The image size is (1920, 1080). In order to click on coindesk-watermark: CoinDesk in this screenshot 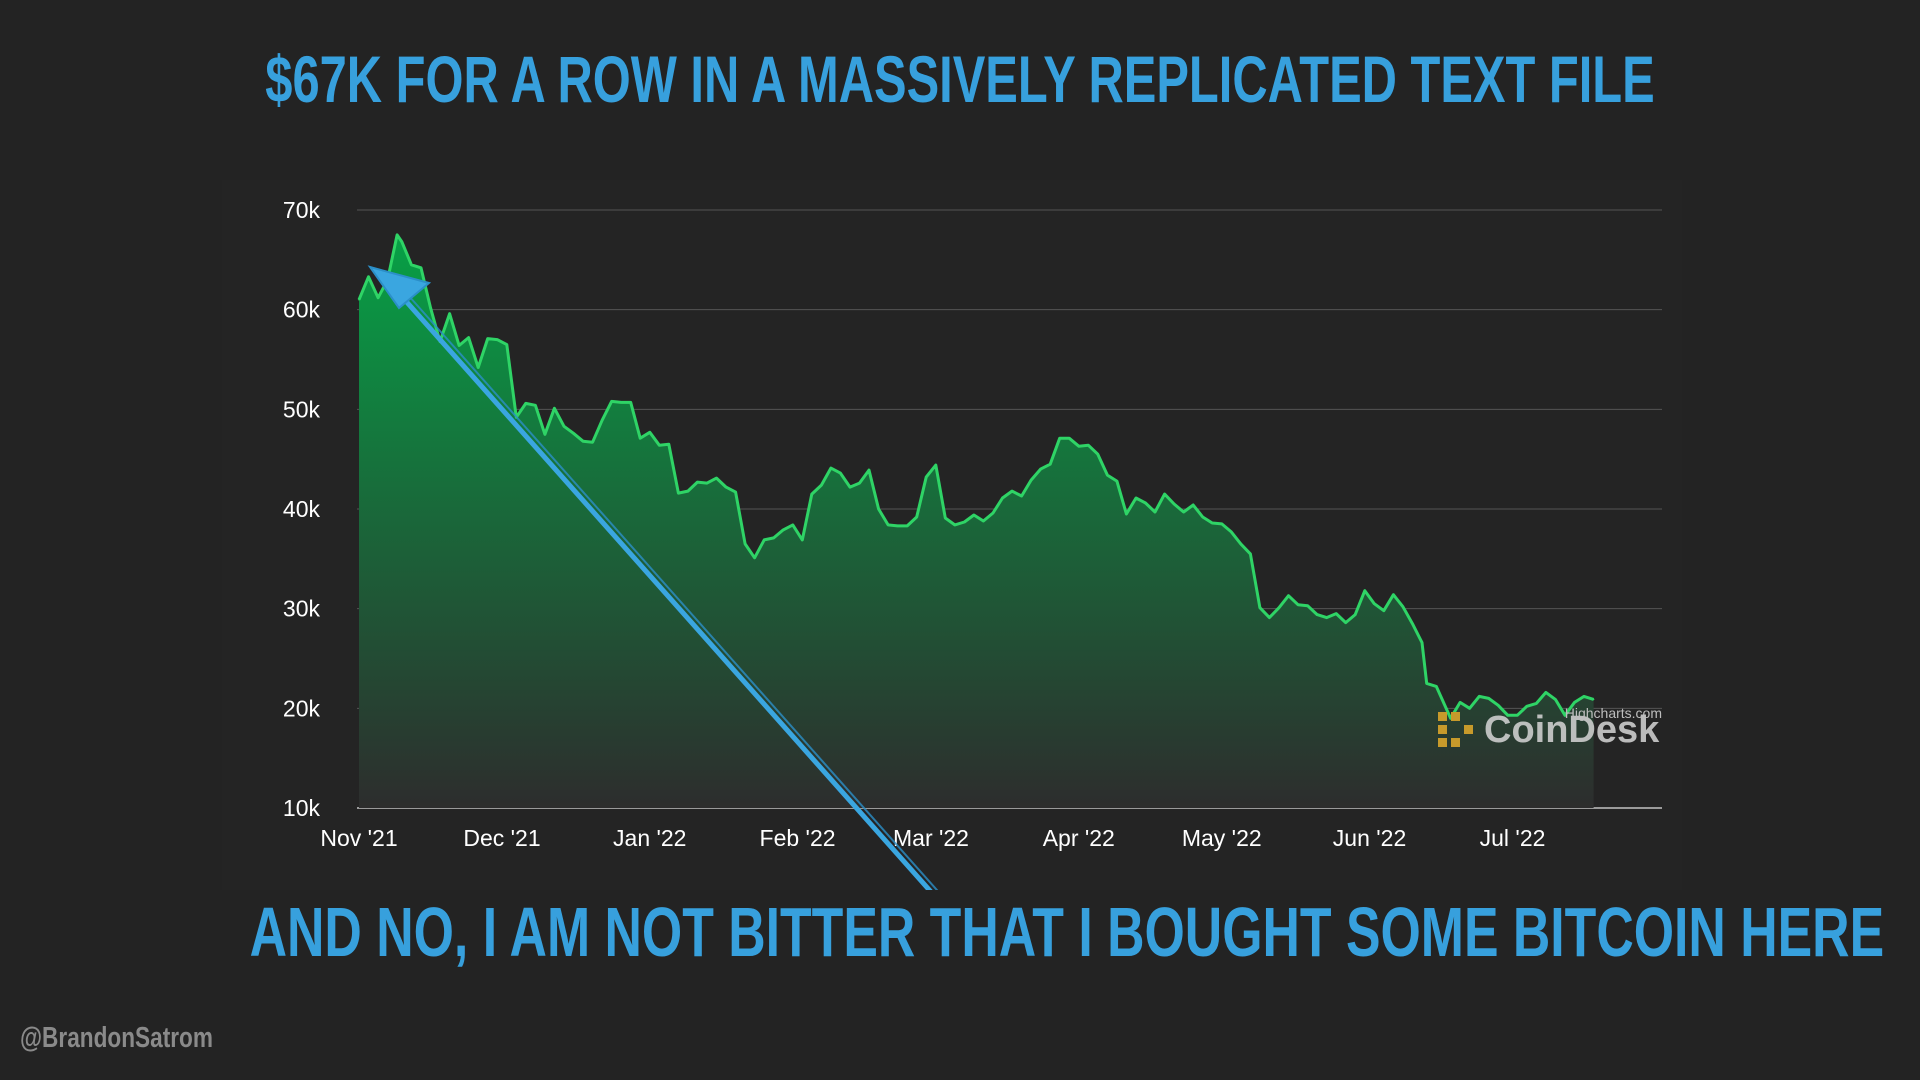, I will do `click(1549, 730)`.